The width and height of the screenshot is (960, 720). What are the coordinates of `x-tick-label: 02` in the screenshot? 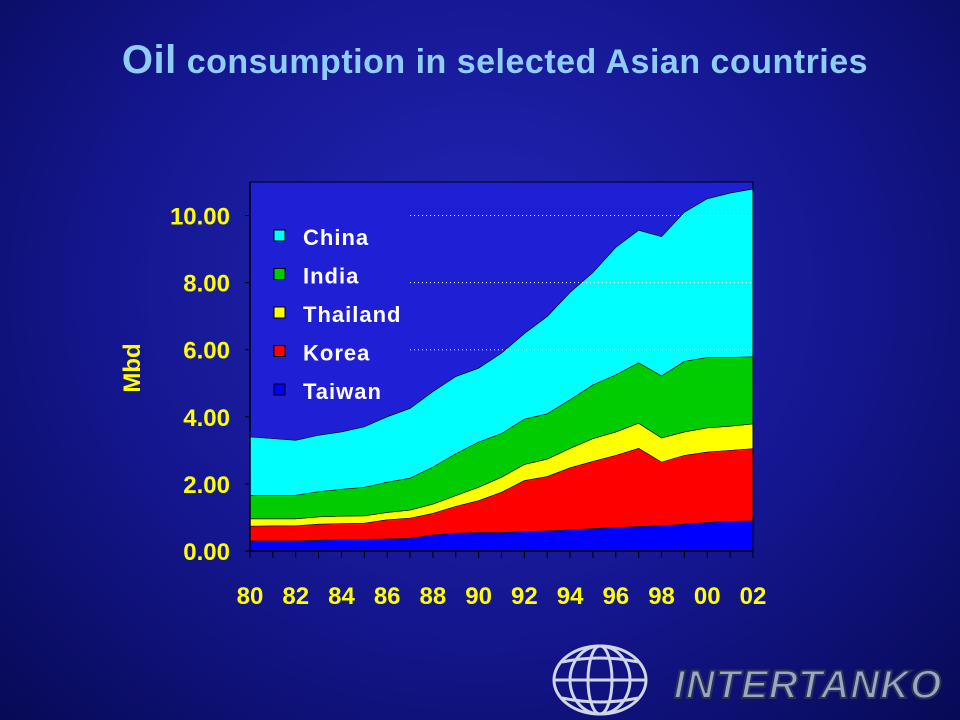 It's located at (753, 596).